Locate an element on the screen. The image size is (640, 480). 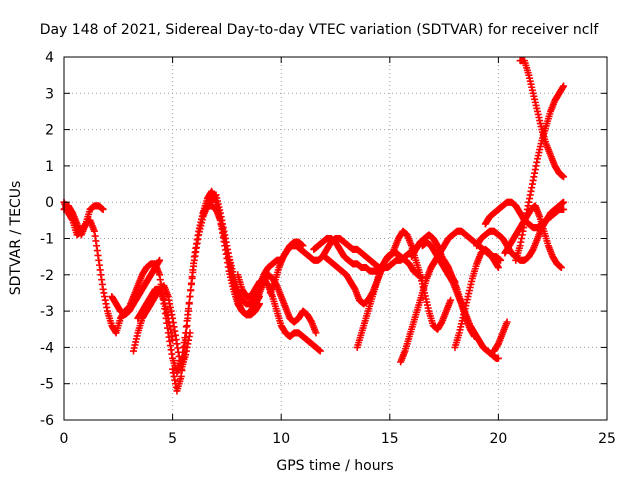
x-tick-label: 0 is located at coordinates (64, 439).